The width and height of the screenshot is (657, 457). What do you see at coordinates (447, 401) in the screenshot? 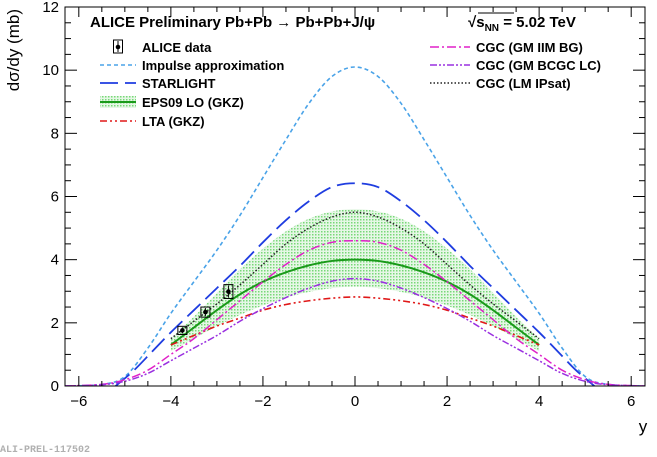
I see `x-tick-label: 2` at bounding box center [447, 401].